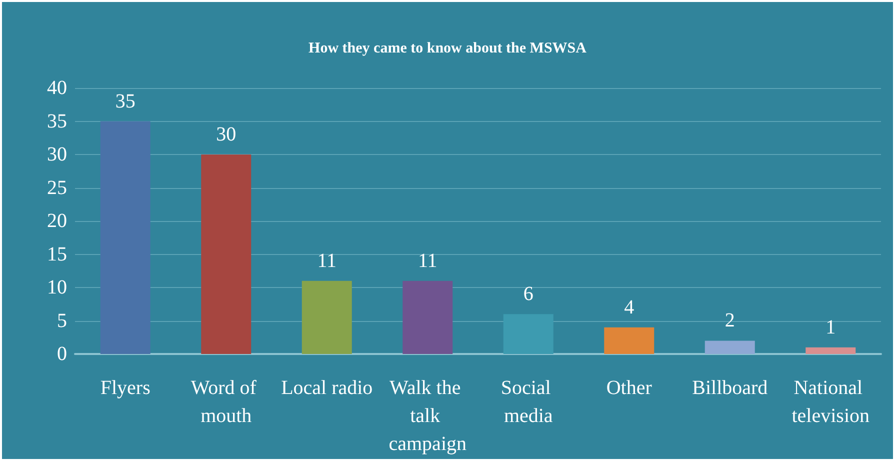 This screenshot has width=895, height=461. Describe the element at coordinates (57, 187) in the screenshot. I see `y-tick-label: 25` at that location.